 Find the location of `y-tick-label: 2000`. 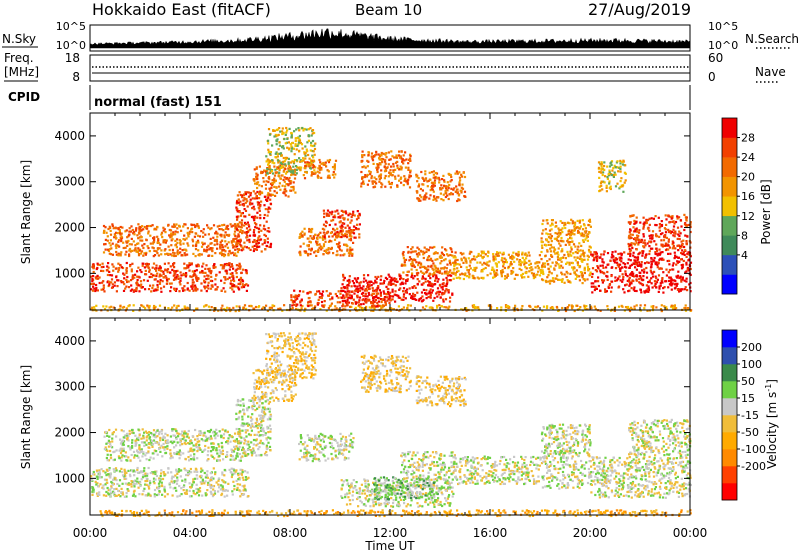

y-tick-label: 2000 is located at coordinates (69, 228).